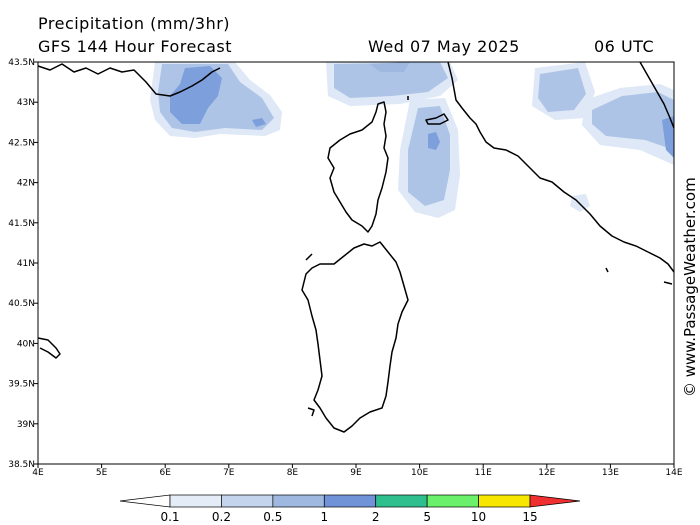 The height and width of the screenshot is (525, 700). I want to click on precipitation-legend: 0.1 0.2 0.5 1 2 5 10 15, so click(350, 509).